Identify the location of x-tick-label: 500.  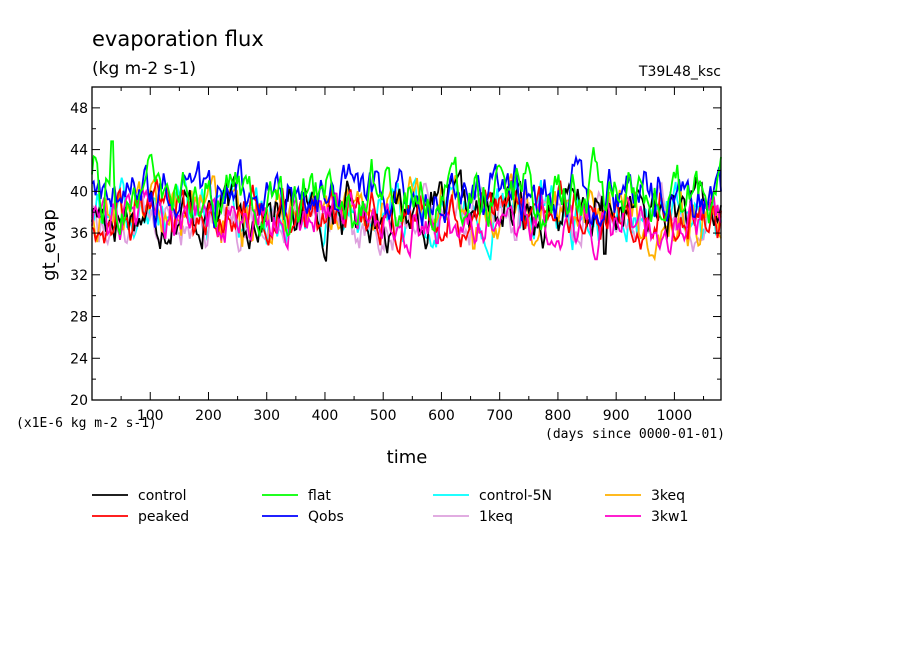
(383, 416).